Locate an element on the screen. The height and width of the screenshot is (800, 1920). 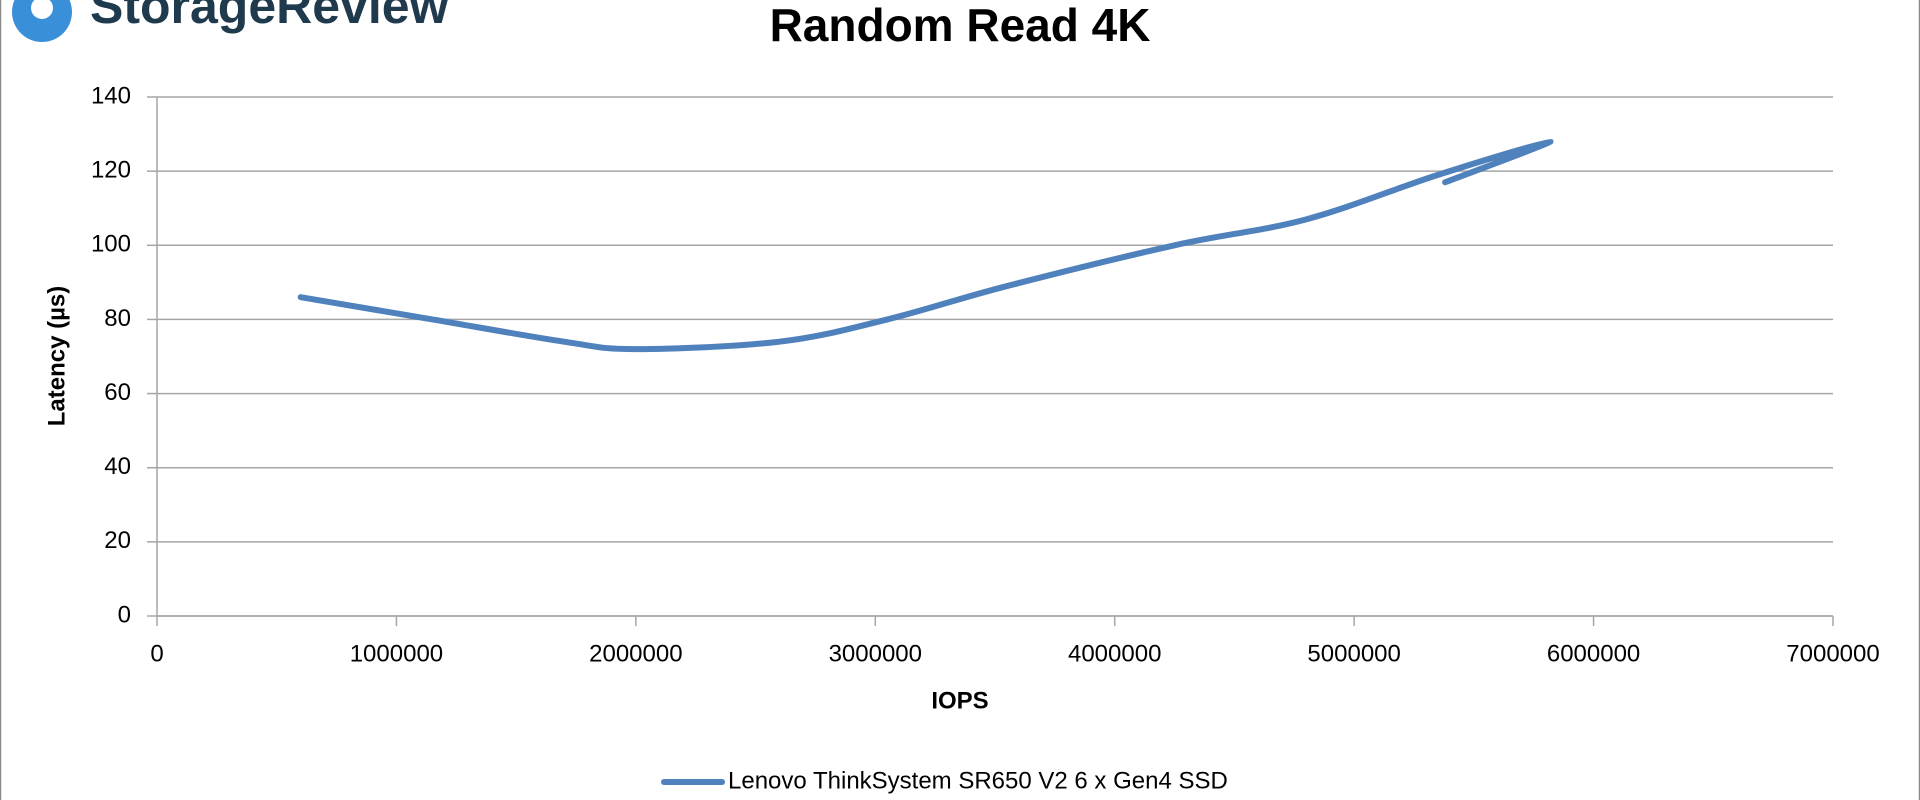
chart-title: Random Read 4K is located at coordinates (960, 25).